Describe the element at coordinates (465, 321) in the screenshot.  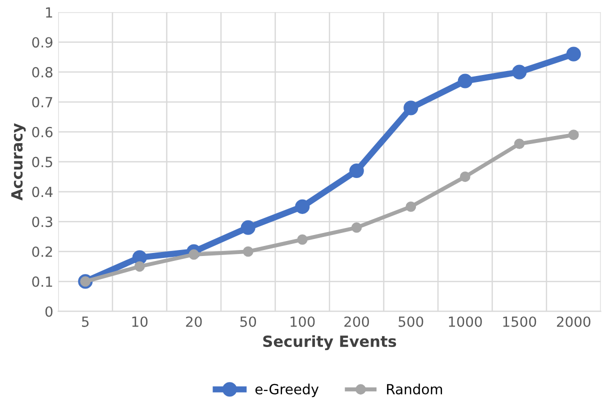
I see `x-tick-label: 1000` at that location.